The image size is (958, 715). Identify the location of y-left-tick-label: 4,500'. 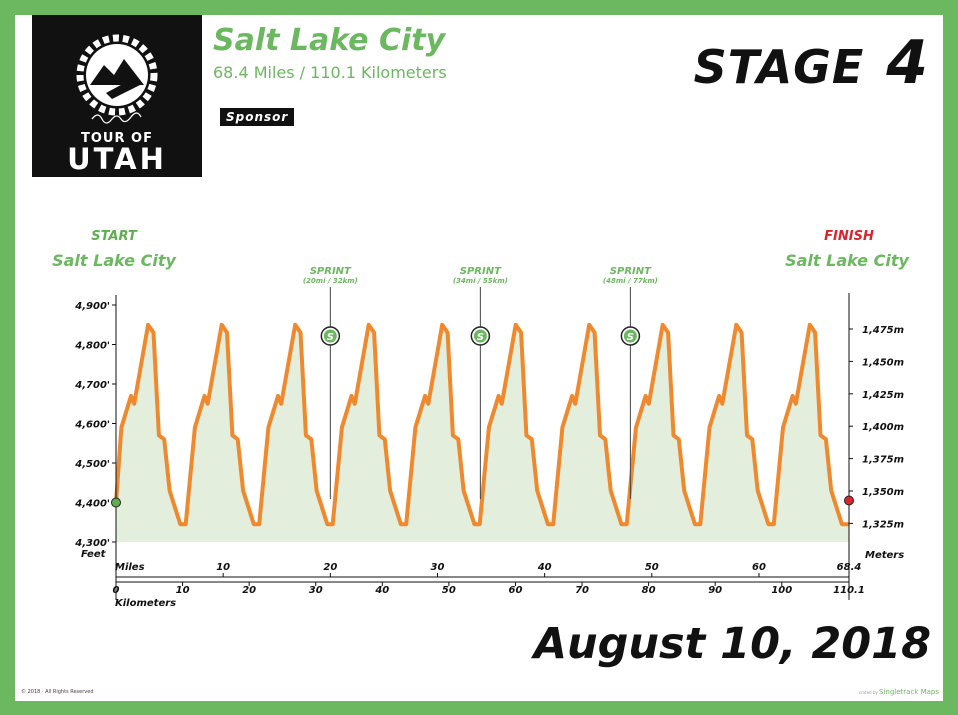
(92, 464).